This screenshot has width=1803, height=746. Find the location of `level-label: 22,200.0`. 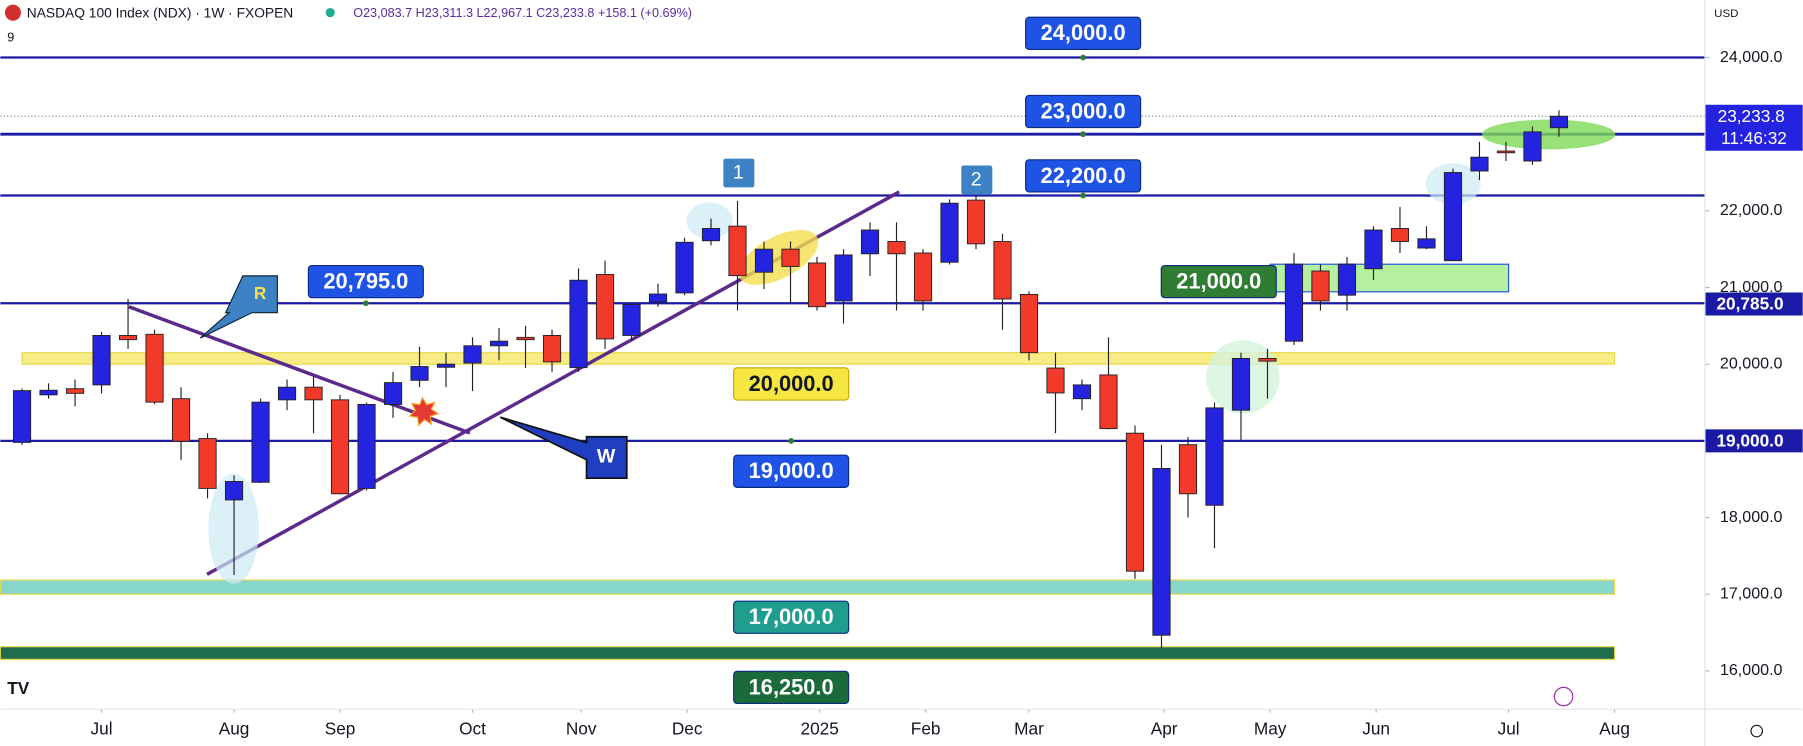

level-label: 22,200.0 is located at coordinates (1083, 175).